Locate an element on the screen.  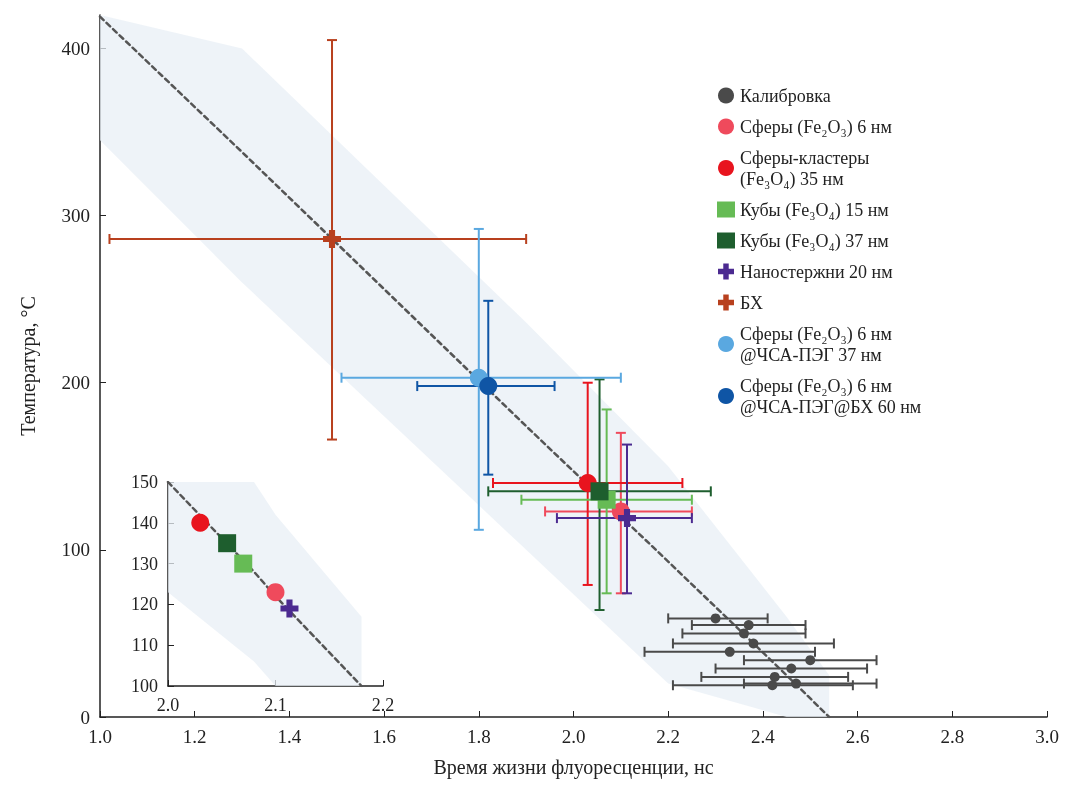
x-axis-title: Время жизни флуоресценции, нс is located at coordinates (573, 767).